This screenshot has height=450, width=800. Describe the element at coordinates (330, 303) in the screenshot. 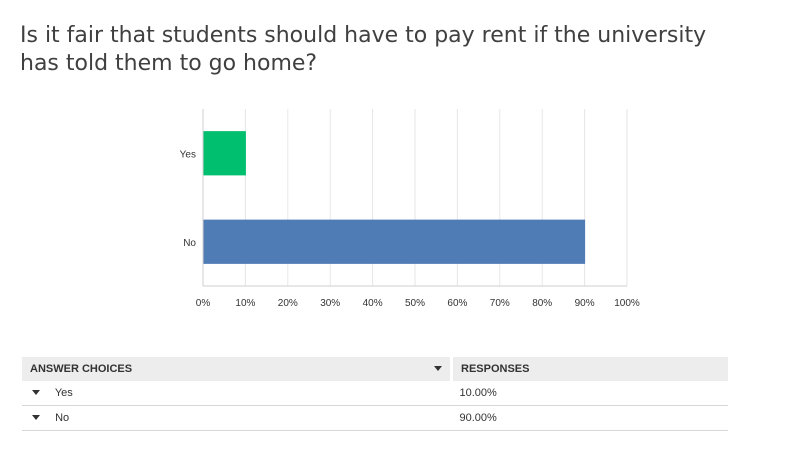

I see `x-tick-label: 30%` at that location.